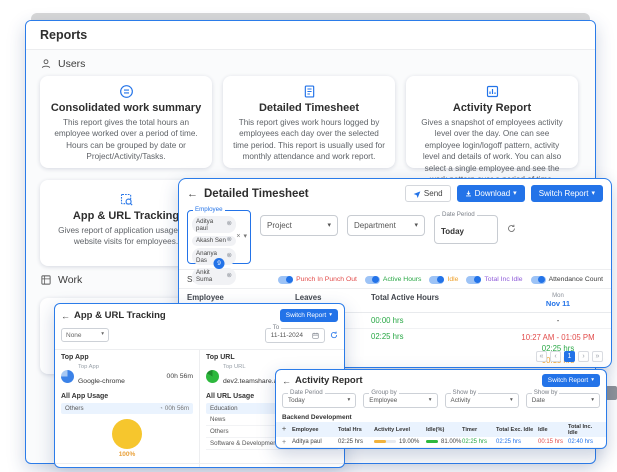  What do you see at coordinates (120, 315) in the screenshot?
I see `app-url-title: App & URL Tracking` at bounding box center [120, 315].